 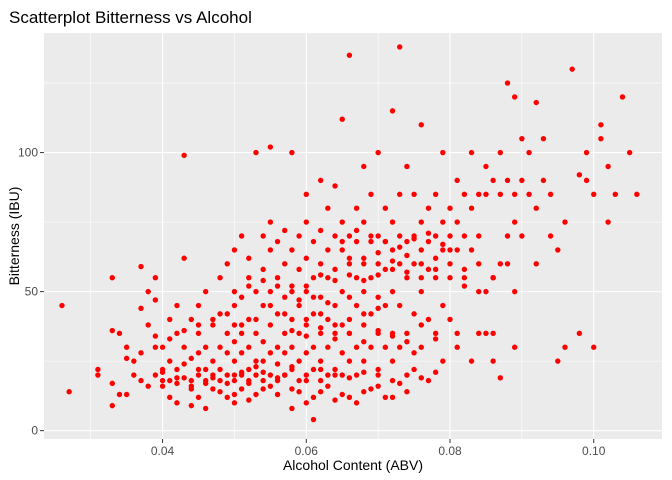 What do you see at coordinates (34, 431) in the screenshot?
I see `y-tick-label: 0` at bounding box center [34, 431].